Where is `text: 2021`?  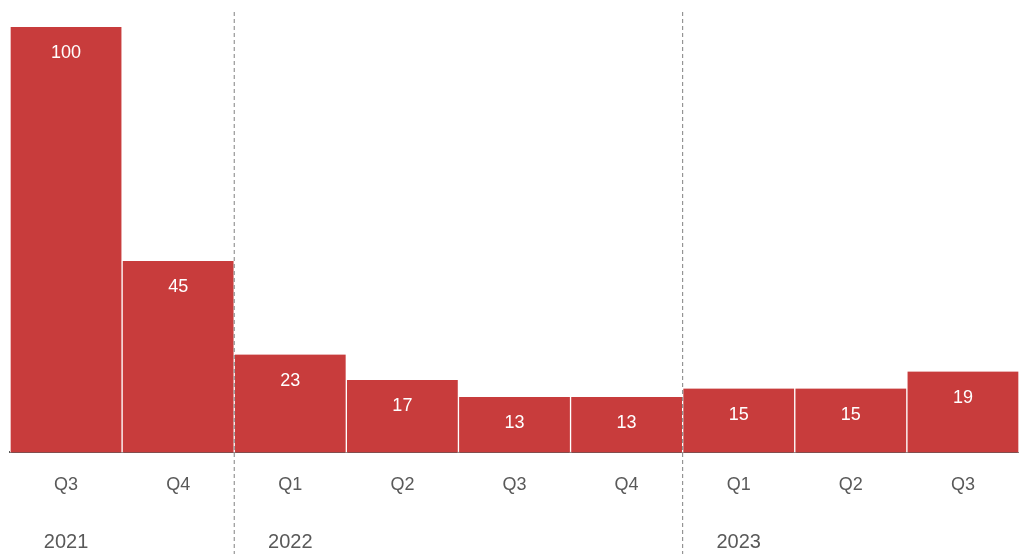
text: 2021 is located at coordinates (66, 540).